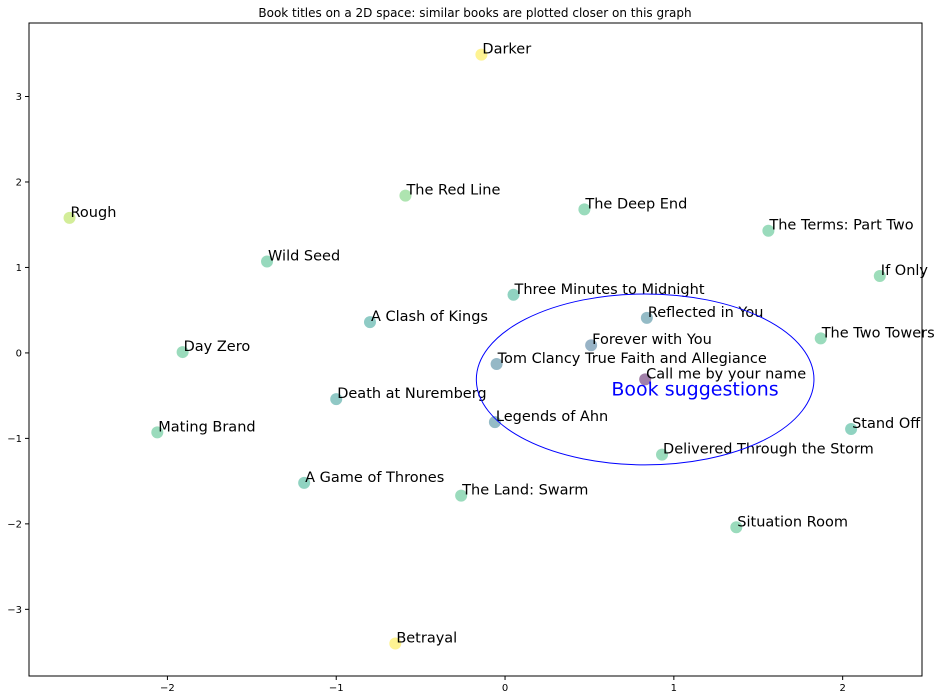 The image size is (941, 699). I want to click on x-tick-label: −2, so click(167, 688).